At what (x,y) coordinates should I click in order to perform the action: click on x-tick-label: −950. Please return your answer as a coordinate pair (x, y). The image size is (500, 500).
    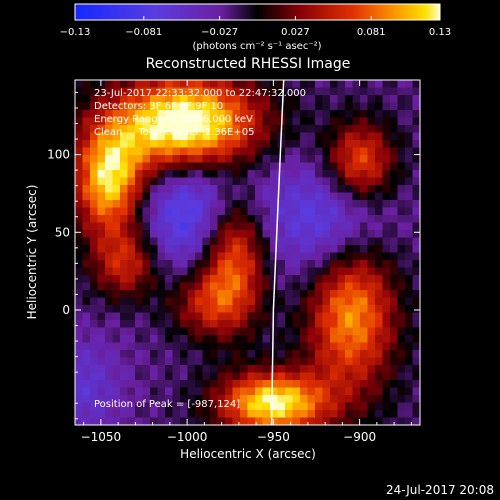
    Looking at the image, I should click on (273, 437).